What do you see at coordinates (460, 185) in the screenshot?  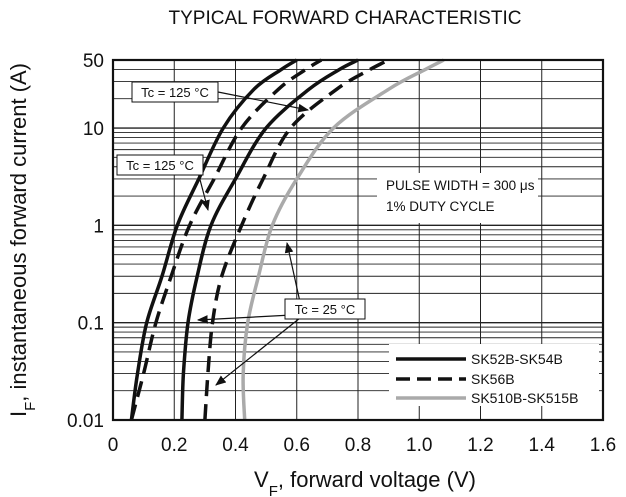 I see `note-pulse-width: PULSE WIDTH = 300 μs` at bounding box center [460, 185].